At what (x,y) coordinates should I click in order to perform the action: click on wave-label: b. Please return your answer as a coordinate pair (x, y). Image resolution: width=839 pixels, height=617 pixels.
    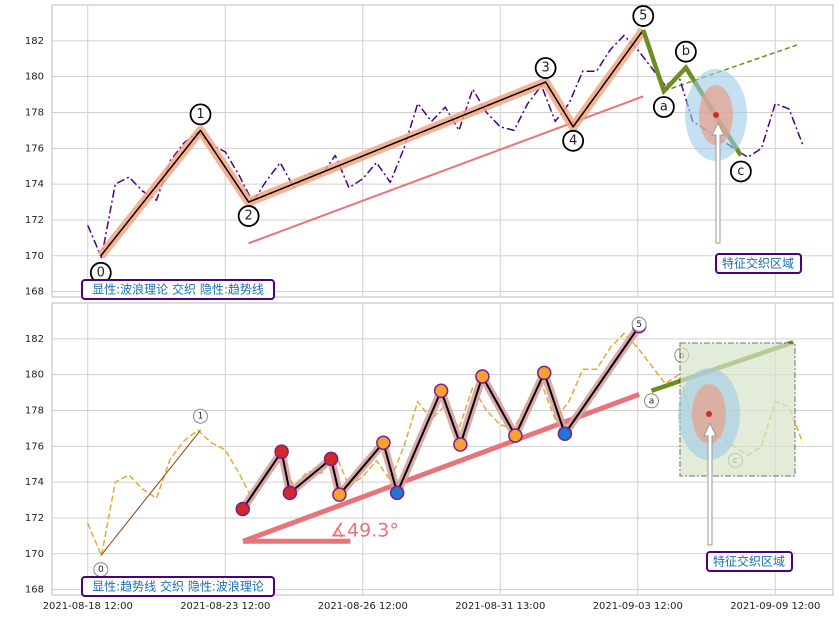
    Looking at the image, I should click on (686, 51).